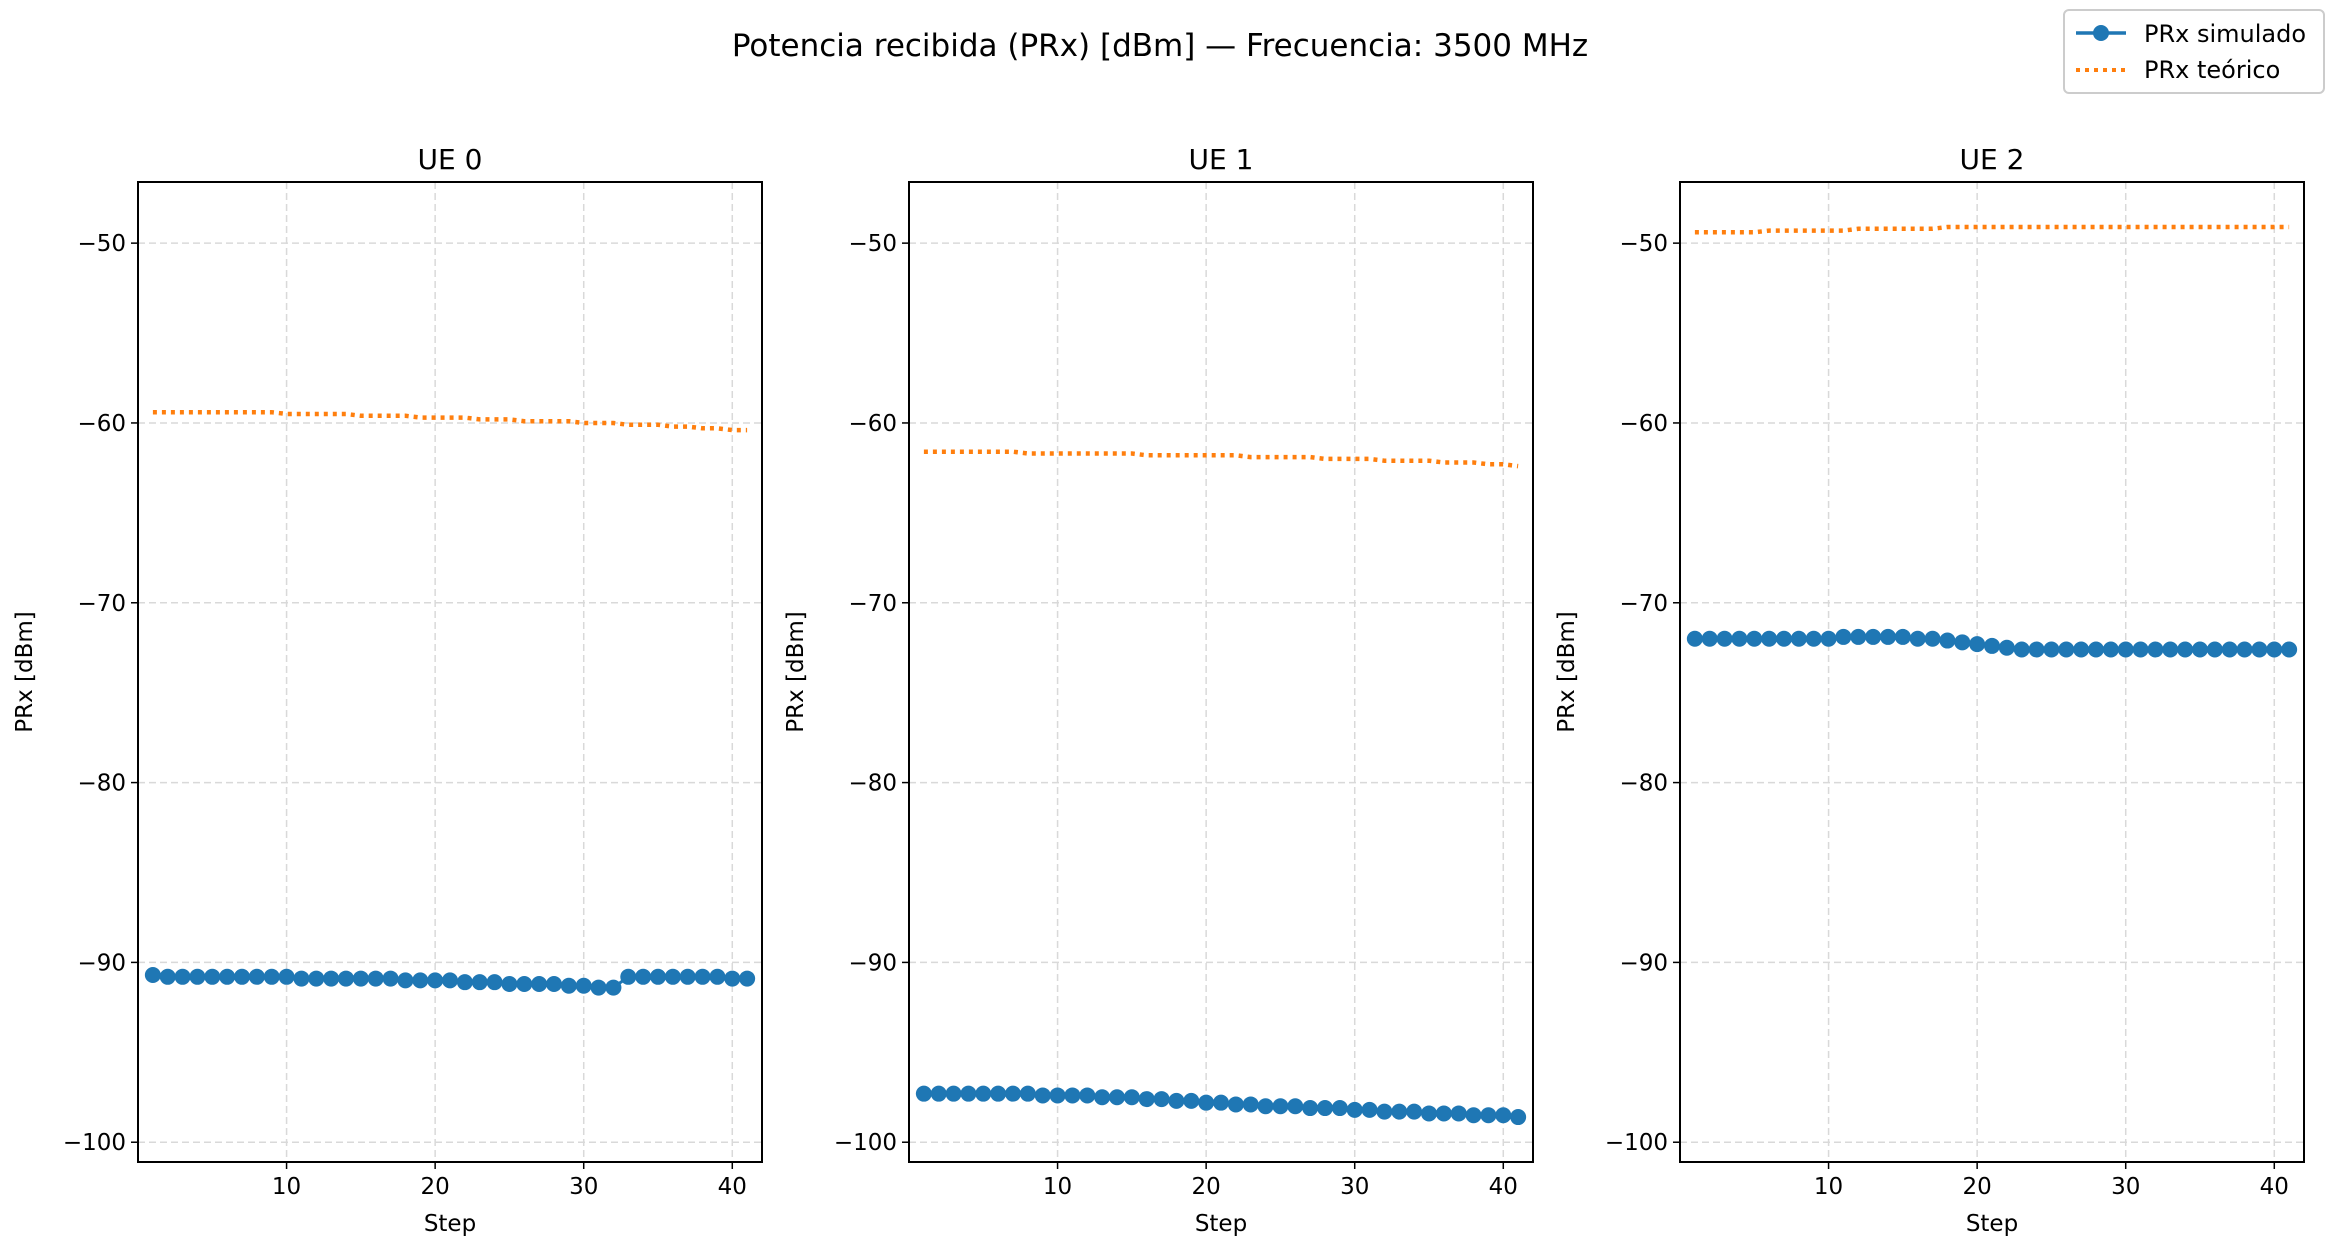 This screenshot has width=2335, height=1254. What do you see at coordinates (450, 1224) in the screenshot?
I see `ue0-xlabel: Step` at bounding box center [450, 1224].